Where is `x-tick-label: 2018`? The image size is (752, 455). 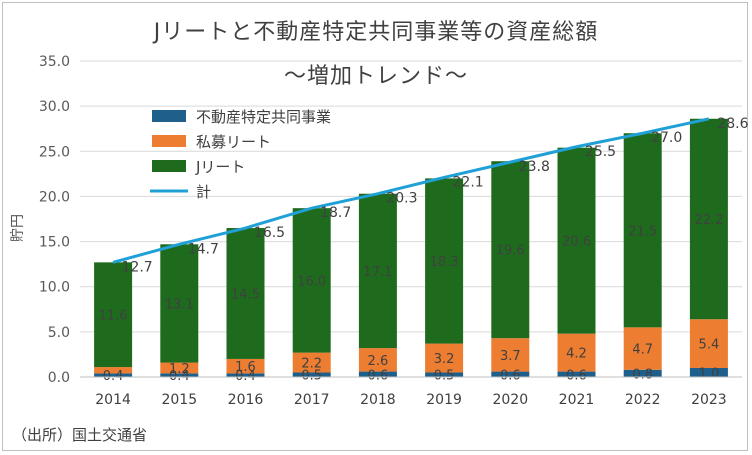
x-tick-label: 2018 is located at coordinates (378, 400).